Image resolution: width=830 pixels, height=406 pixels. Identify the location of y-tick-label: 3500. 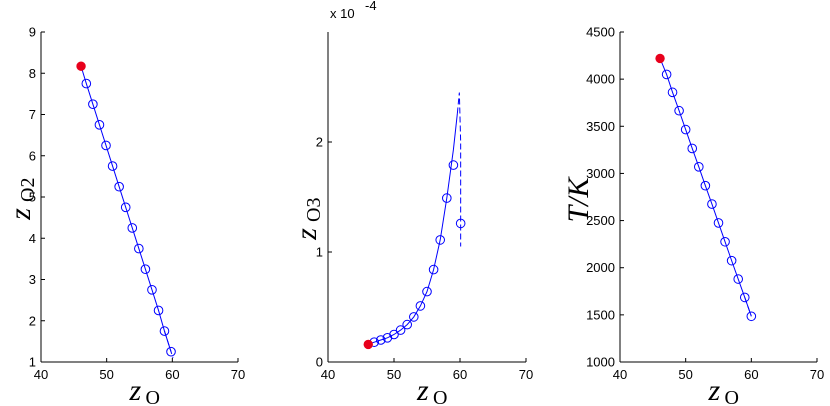
(600, 126).